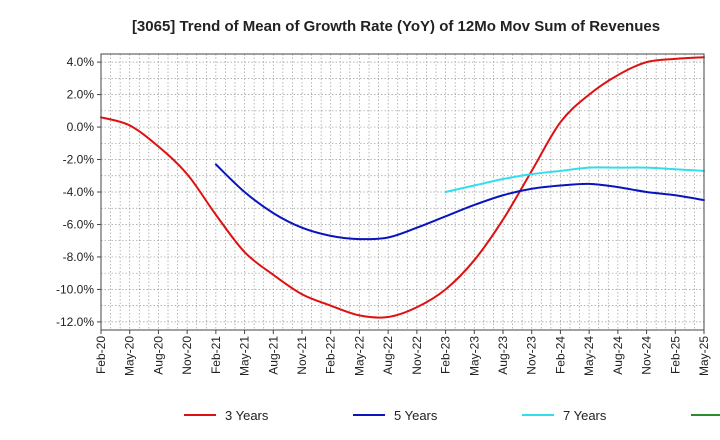 The height and width of the screenshot is (440, 720). I want to click on x-tick-label: May-22, so click(359, 356).